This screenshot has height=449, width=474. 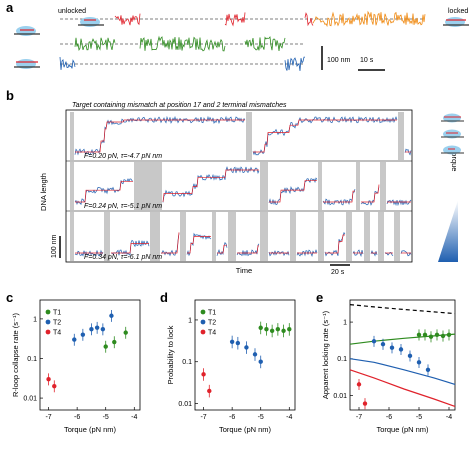 I want to click on panel-b-ylabel: DNA length, so click(x=43, y=192).